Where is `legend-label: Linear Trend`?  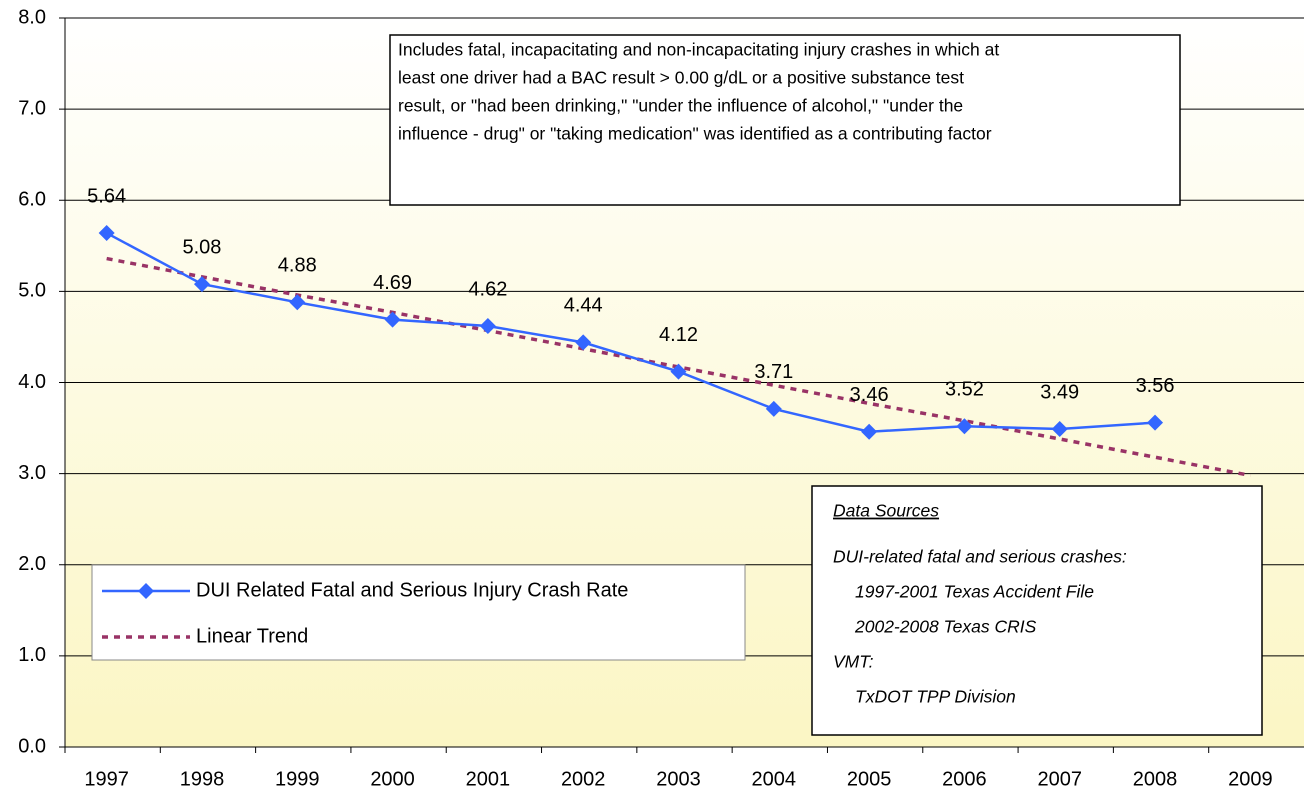
legend-label: Linear Trend is located at coordinates (252, 636).